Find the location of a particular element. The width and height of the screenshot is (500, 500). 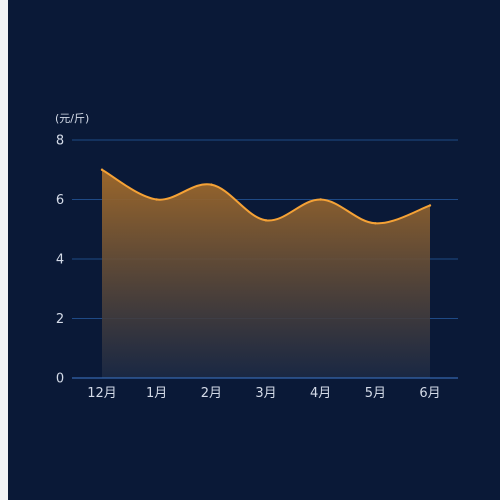

x-tick-label-4: 4月 is located at coordinates (320, 393).